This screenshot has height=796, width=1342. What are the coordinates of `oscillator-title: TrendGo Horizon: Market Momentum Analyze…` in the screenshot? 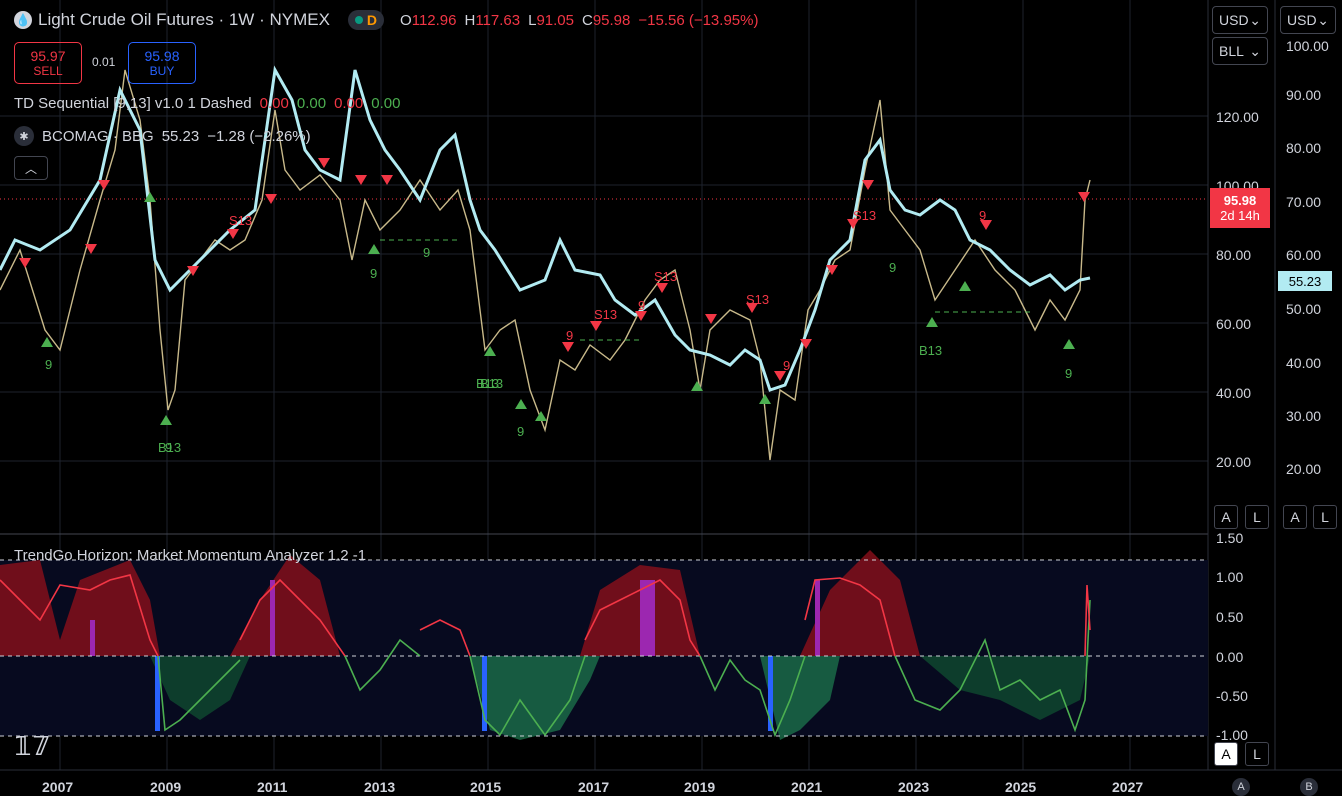 It's located at (190, 555).